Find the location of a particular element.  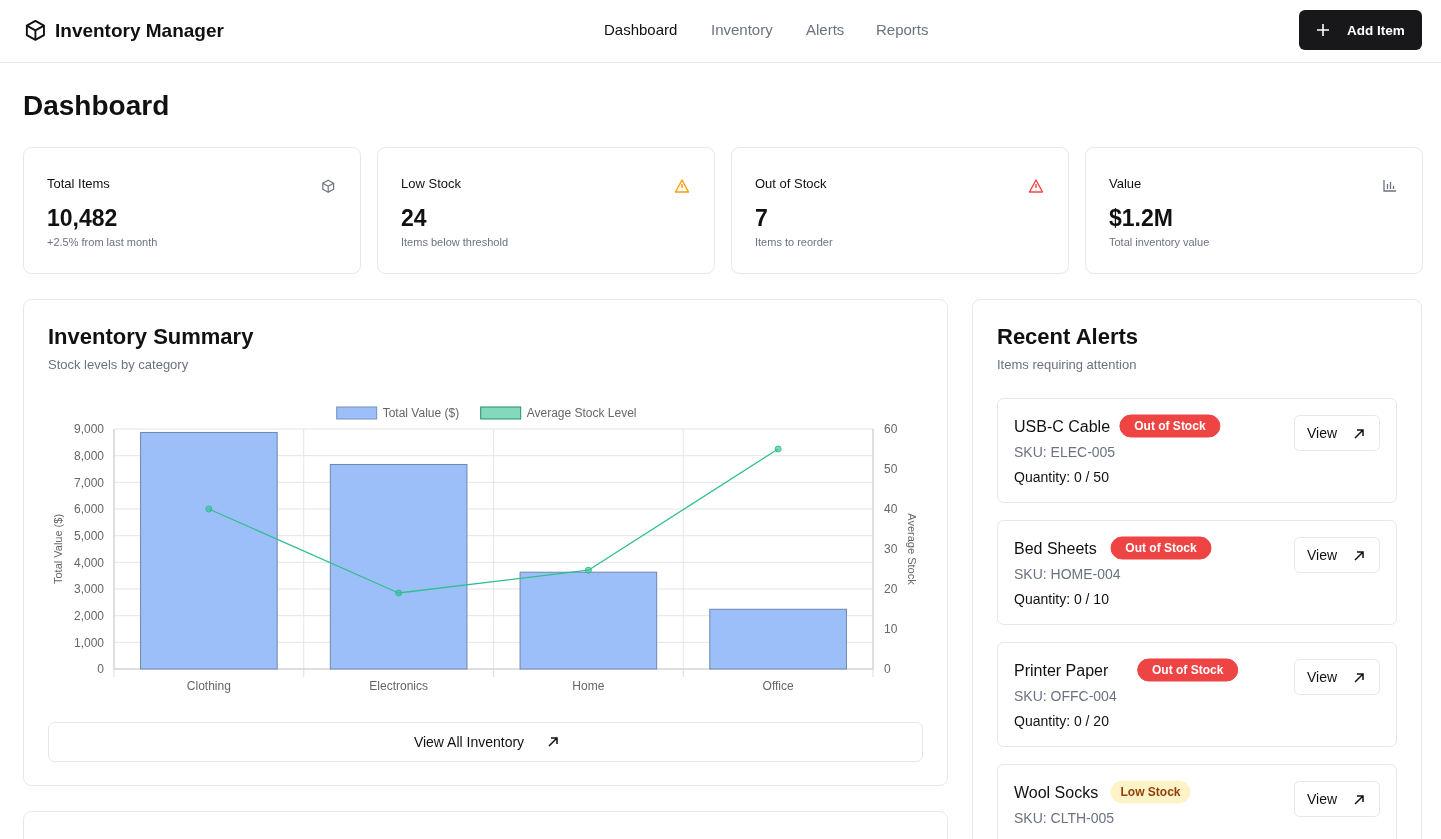

text: Printer Paper is located at coordinates (1061, 670).